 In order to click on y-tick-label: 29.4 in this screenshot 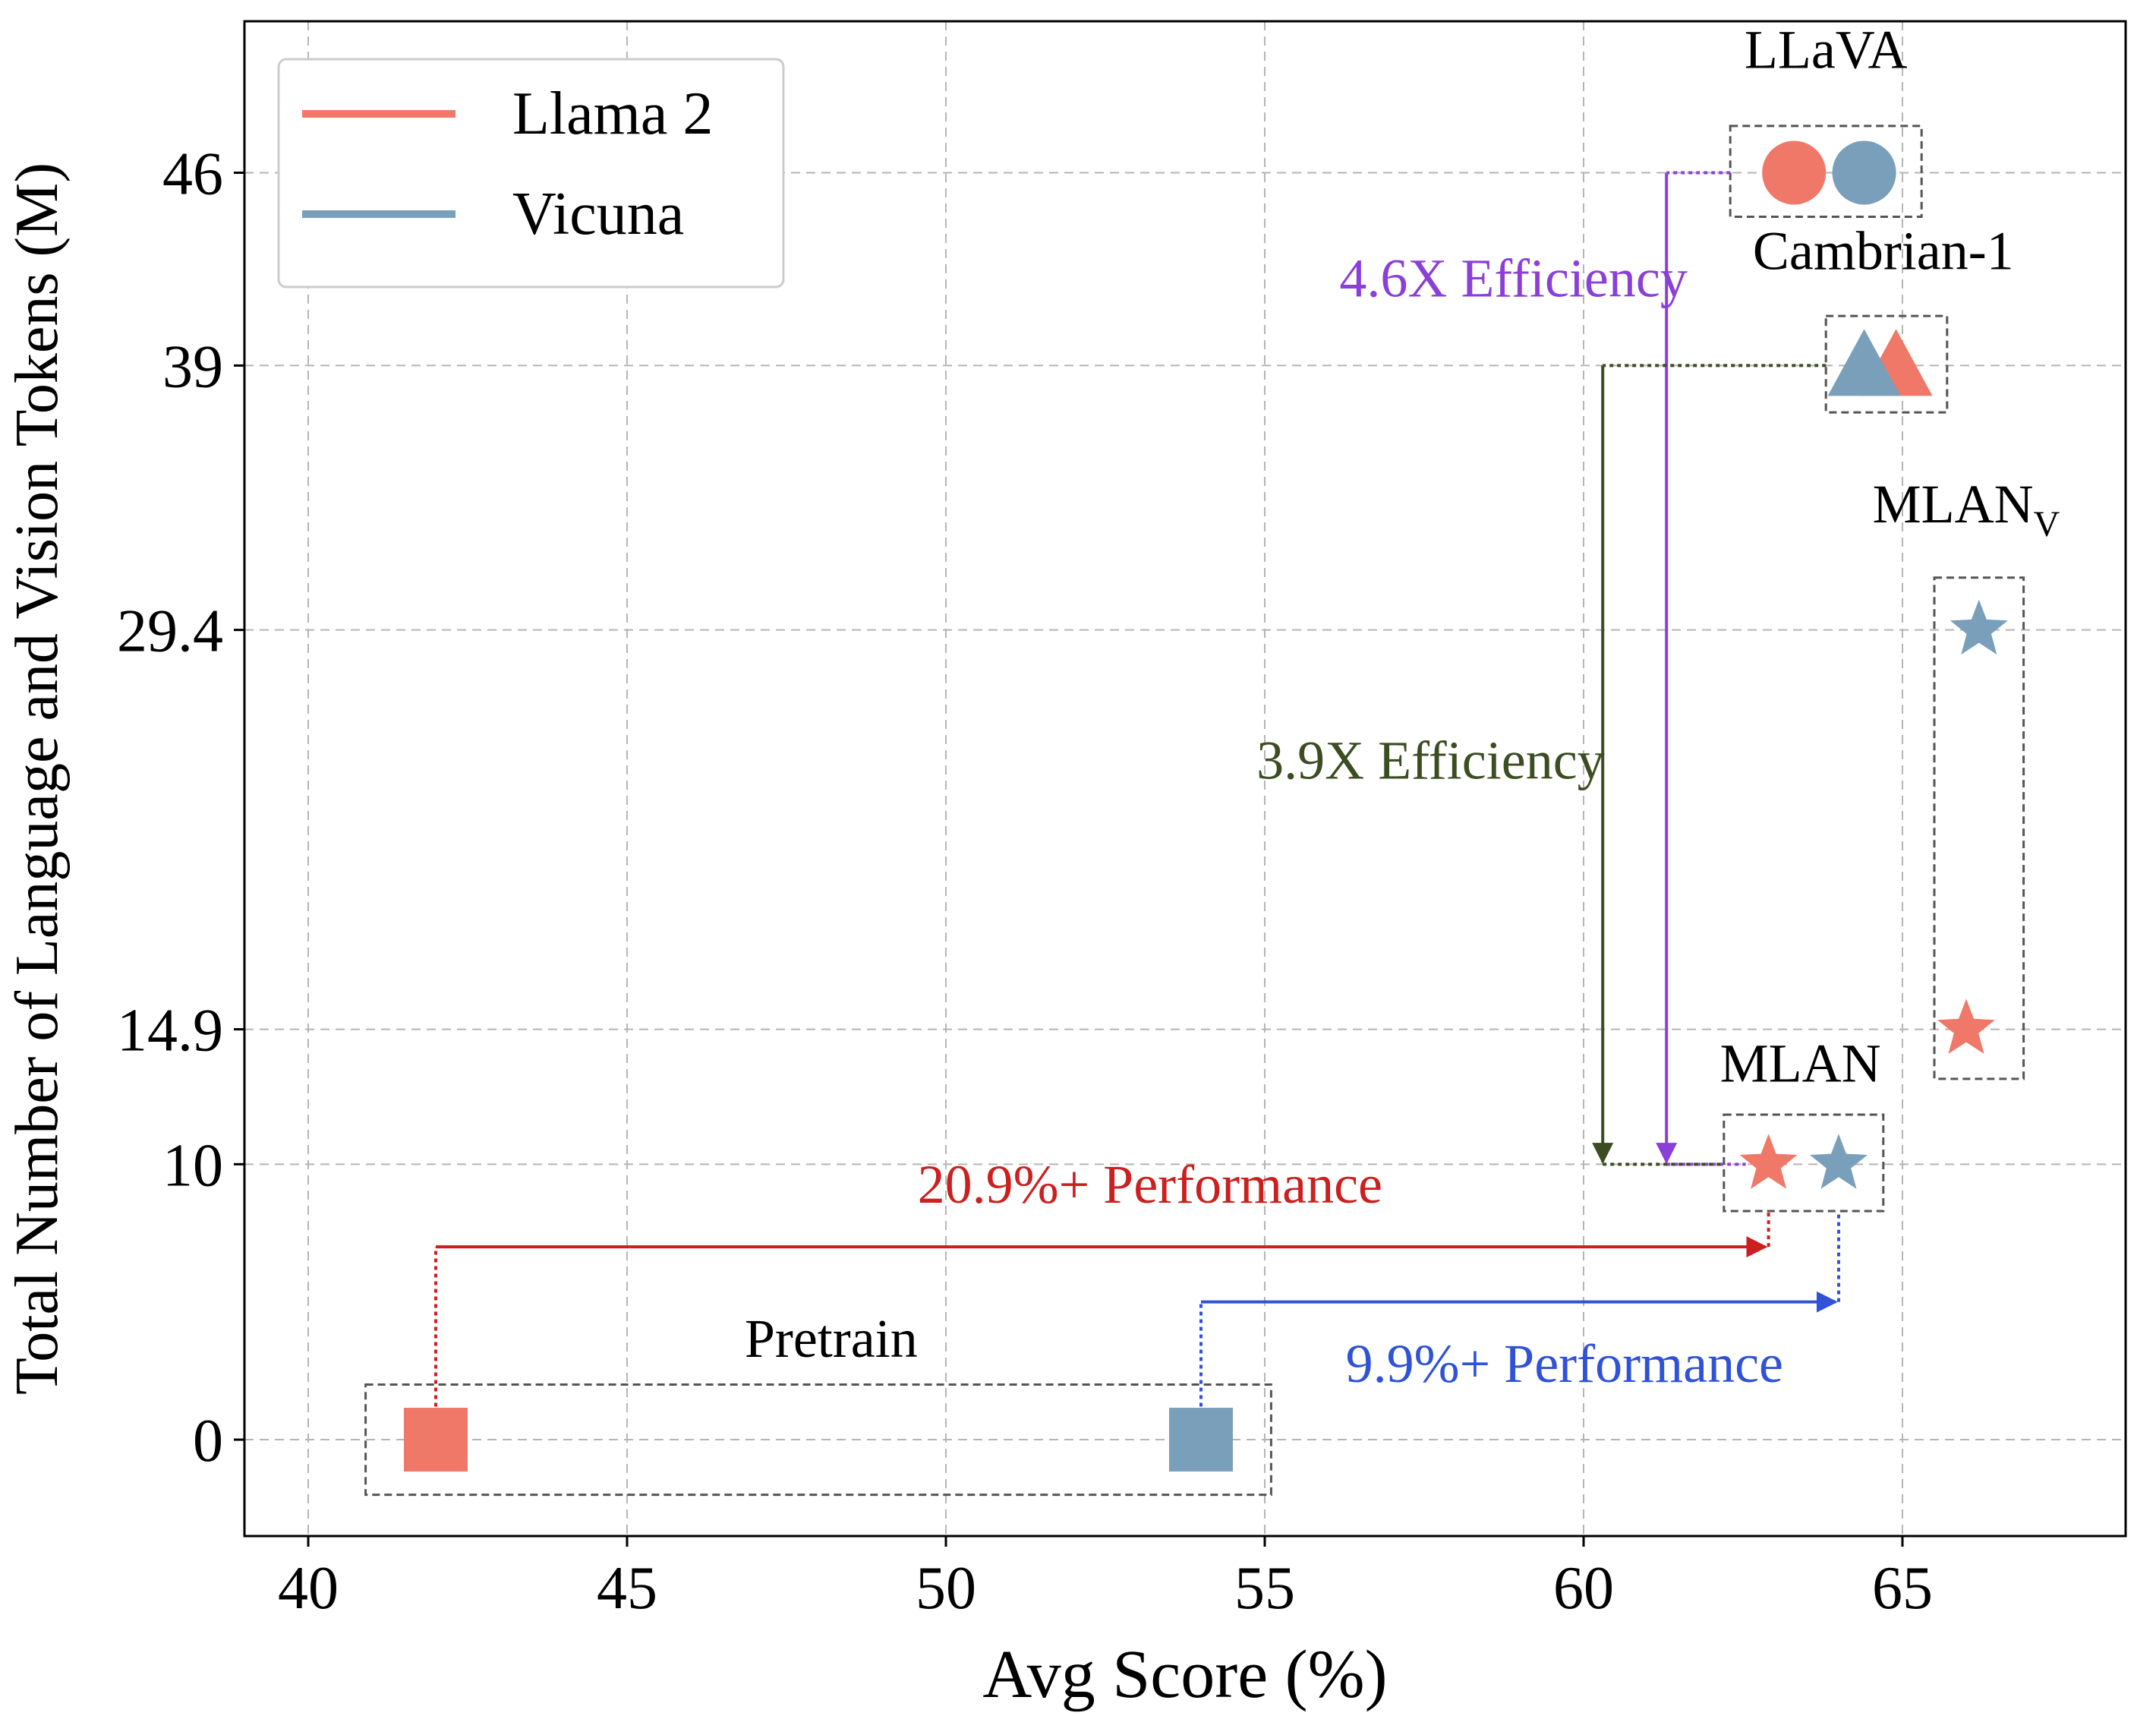, I will do `click(170, 631)`.